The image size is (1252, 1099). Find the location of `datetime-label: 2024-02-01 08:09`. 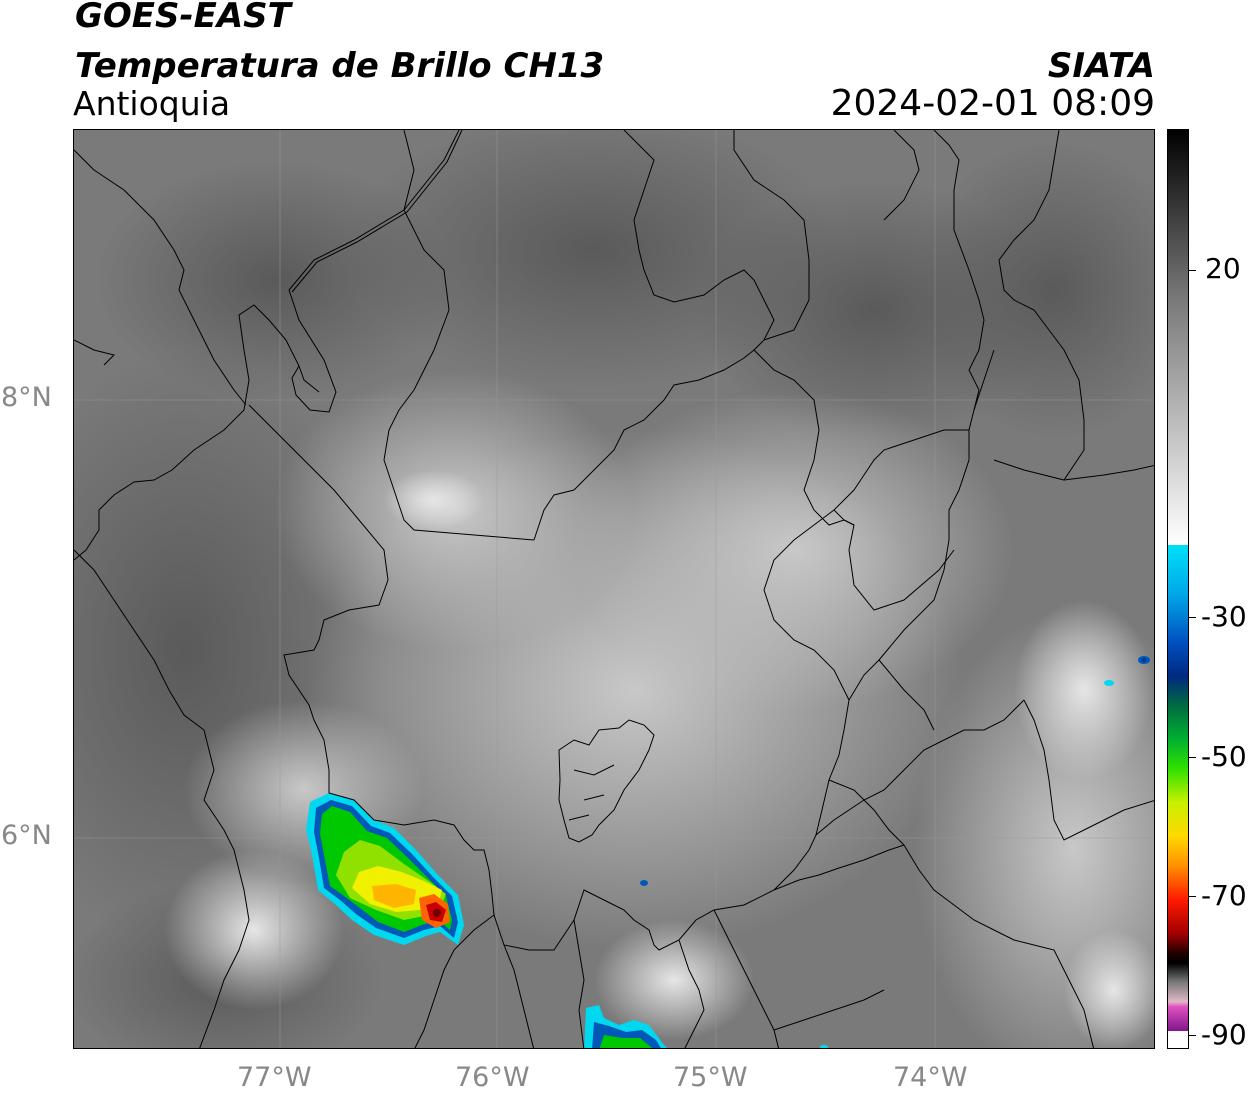

datetime-label: 2024-02-01 08:09 is located at coordinates (992, 103).